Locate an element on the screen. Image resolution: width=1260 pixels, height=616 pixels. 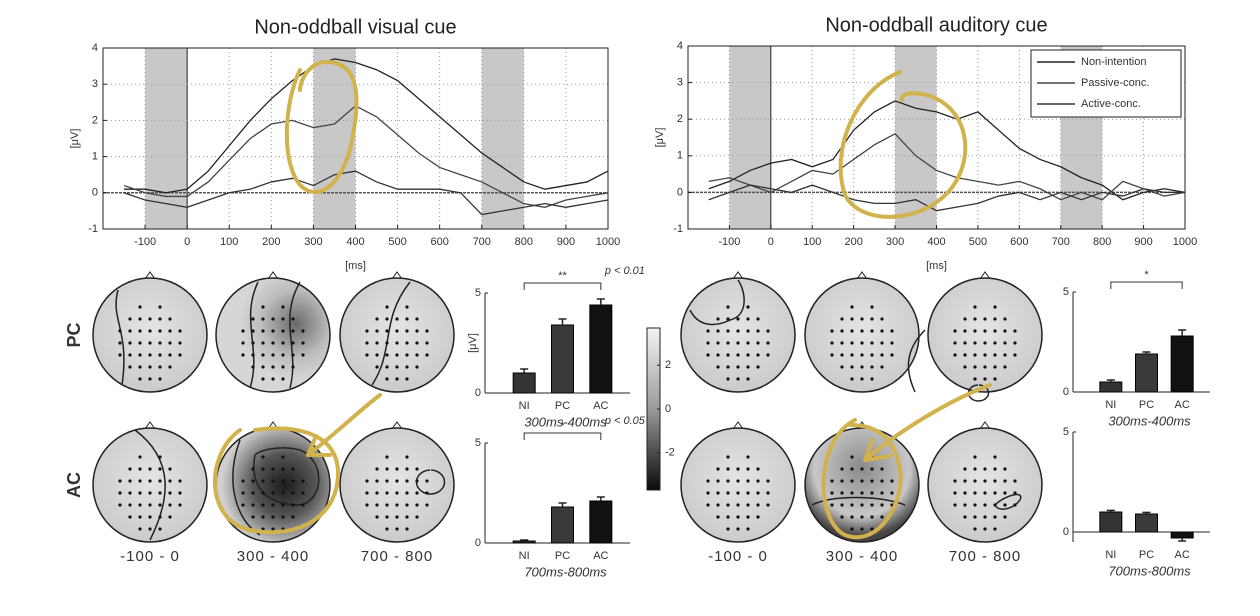
series-line is located at coordinates (366, 156).